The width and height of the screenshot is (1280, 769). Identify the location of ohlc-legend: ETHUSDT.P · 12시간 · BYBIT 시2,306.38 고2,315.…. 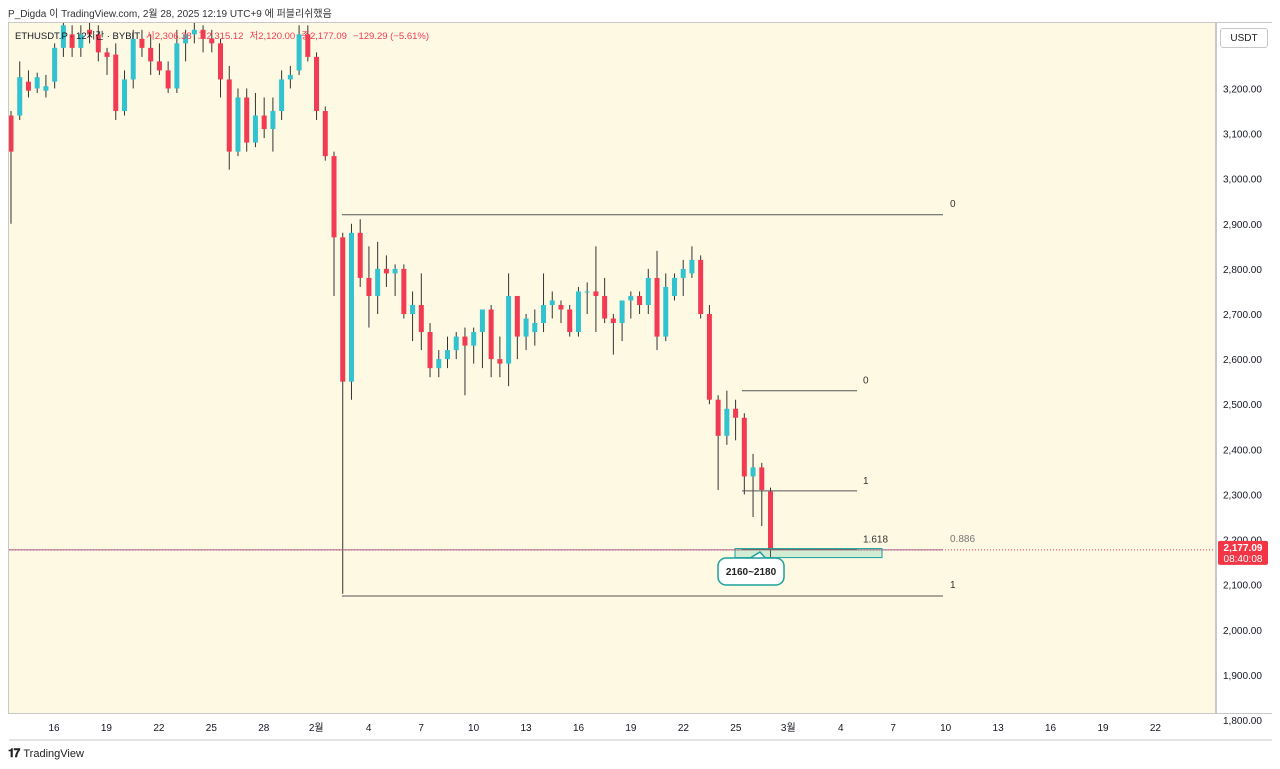
(222, 36).